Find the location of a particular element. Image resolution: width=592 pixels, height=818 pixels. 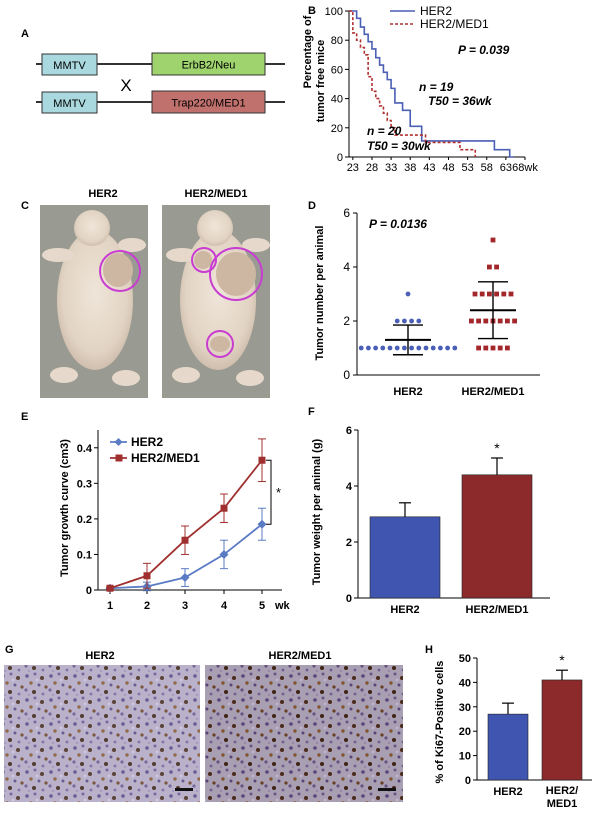

panel-b-ylabel-2: tumor free mice is located at coordinates (321, 81).